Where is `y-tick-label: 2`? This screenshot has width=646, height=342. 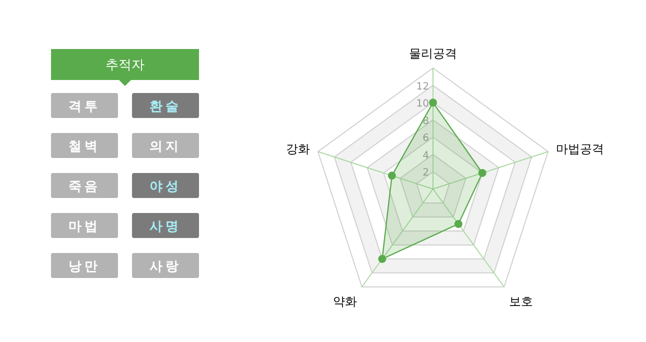
y-tick-label: 2 is located at coordinates (425, 173).